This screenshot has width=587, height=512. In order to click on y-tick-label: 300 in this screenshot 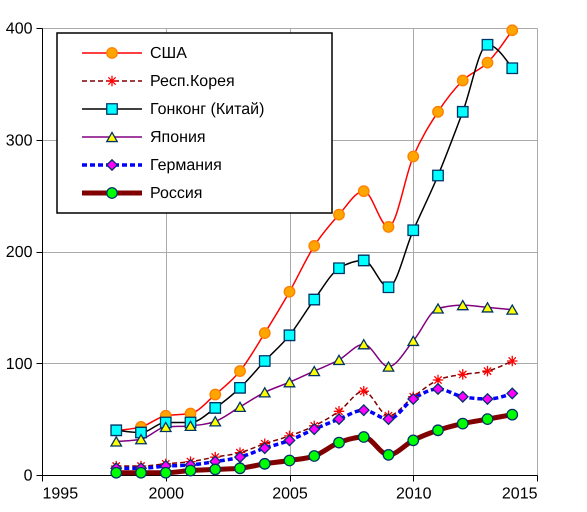, I will do `click(19, 141)`.